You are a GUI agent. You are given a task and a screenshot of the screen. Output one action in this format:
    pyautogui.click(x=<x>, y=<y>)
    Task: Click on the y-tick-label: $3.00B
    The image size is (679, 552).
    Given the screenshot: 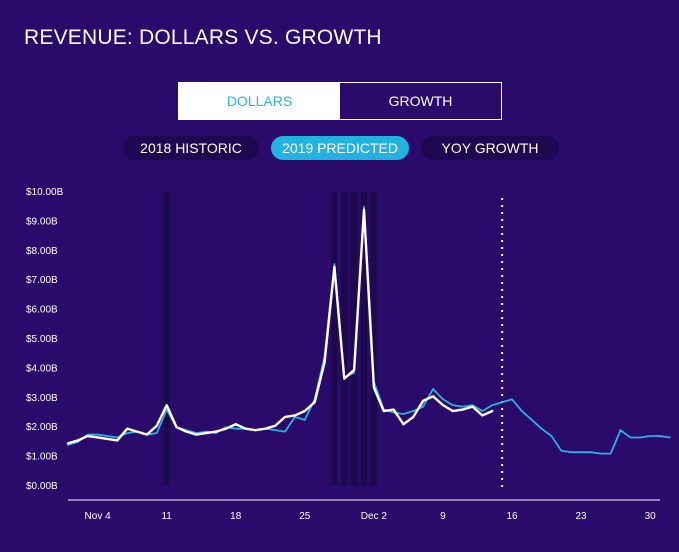 What is the action you would take?
    pyautogui.click(x=42, y=398)
    